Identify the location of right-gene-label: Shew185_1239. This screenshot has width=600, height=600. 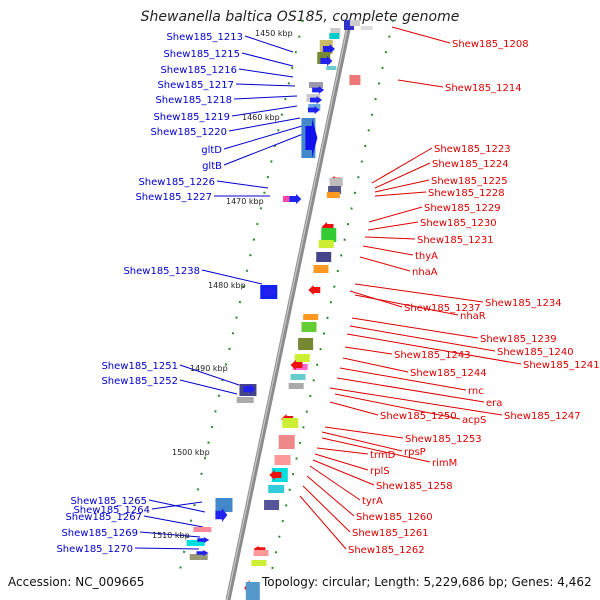
(518, 339).